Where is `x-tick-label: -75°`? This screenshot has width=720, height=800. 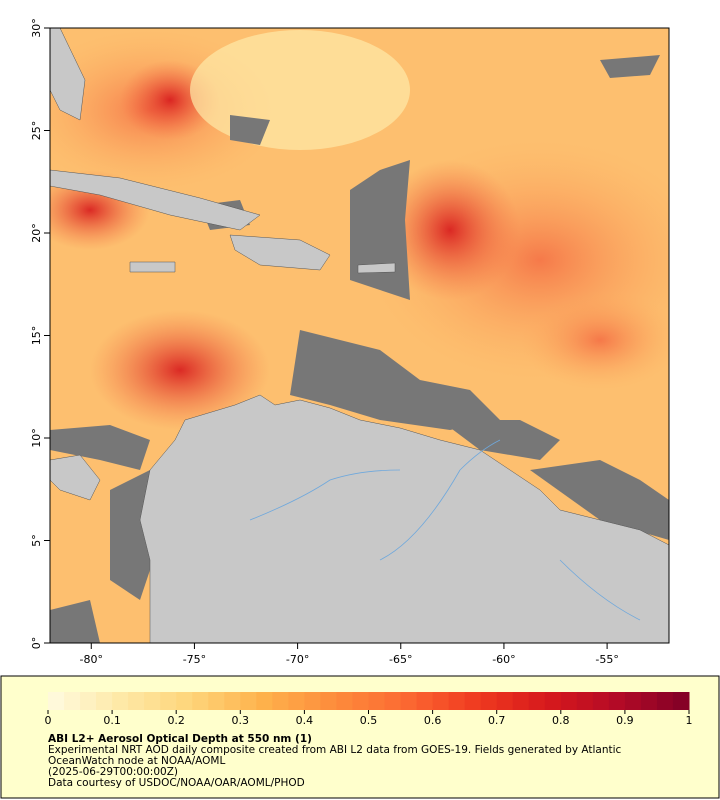
x-tick-label: -75° is located at coordinates (194, 659).